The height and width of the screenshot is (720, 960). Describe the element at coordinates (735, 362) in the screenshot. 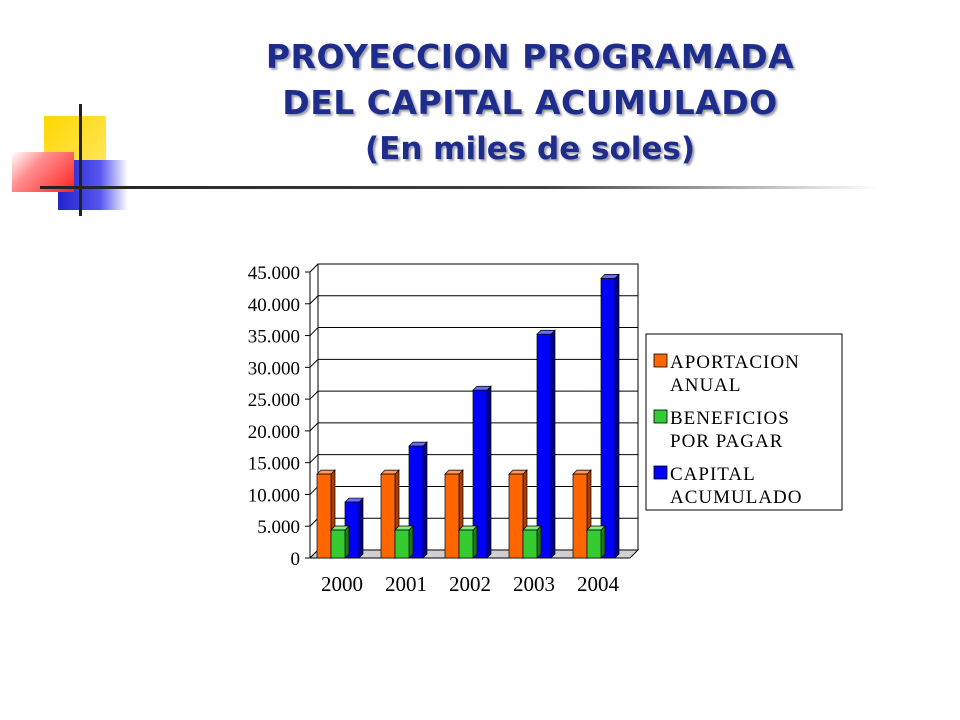

I see `legend-label: APORTACION` at that location.